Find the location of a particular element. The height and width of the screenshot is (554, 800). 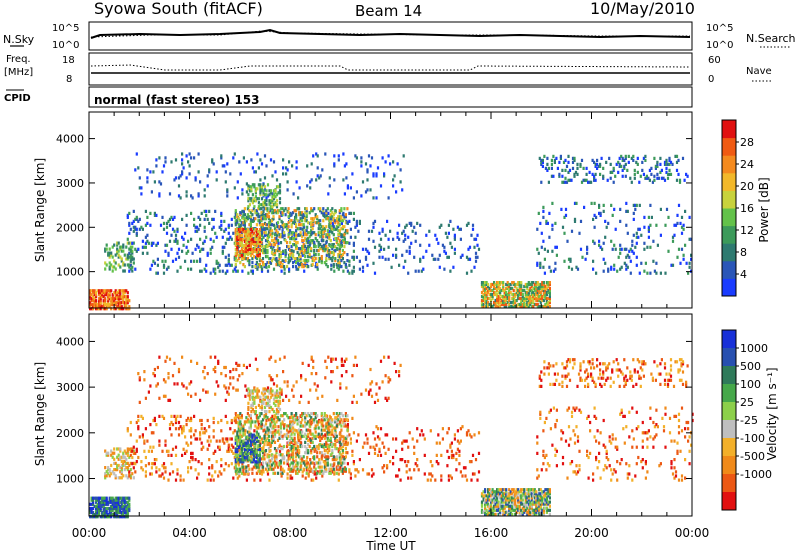

noise-panel: N.Sky 10^5 10^0 N.Search 10^5 10^0 is located at coordinates (399, 36).